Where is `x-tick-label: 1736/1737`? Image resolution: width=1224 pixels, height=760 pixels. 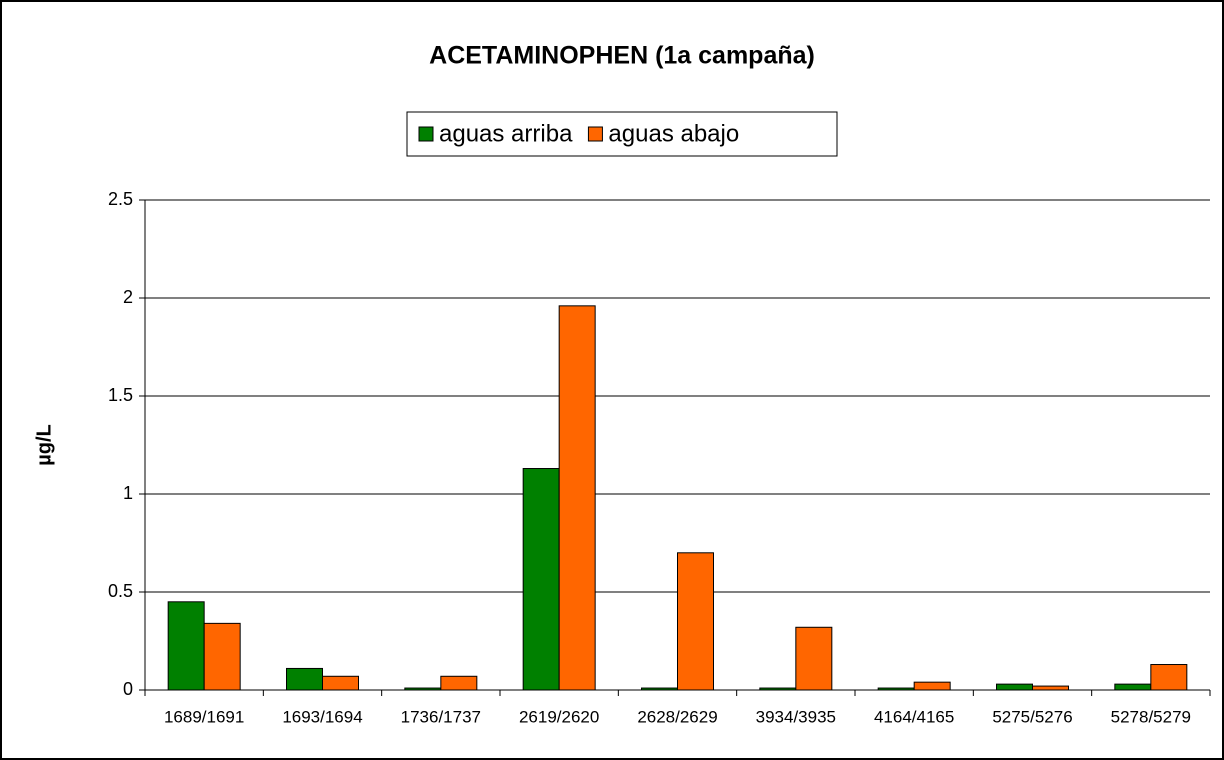
x-tick-label: 1736/1737 is located at coordinates (441, 716).